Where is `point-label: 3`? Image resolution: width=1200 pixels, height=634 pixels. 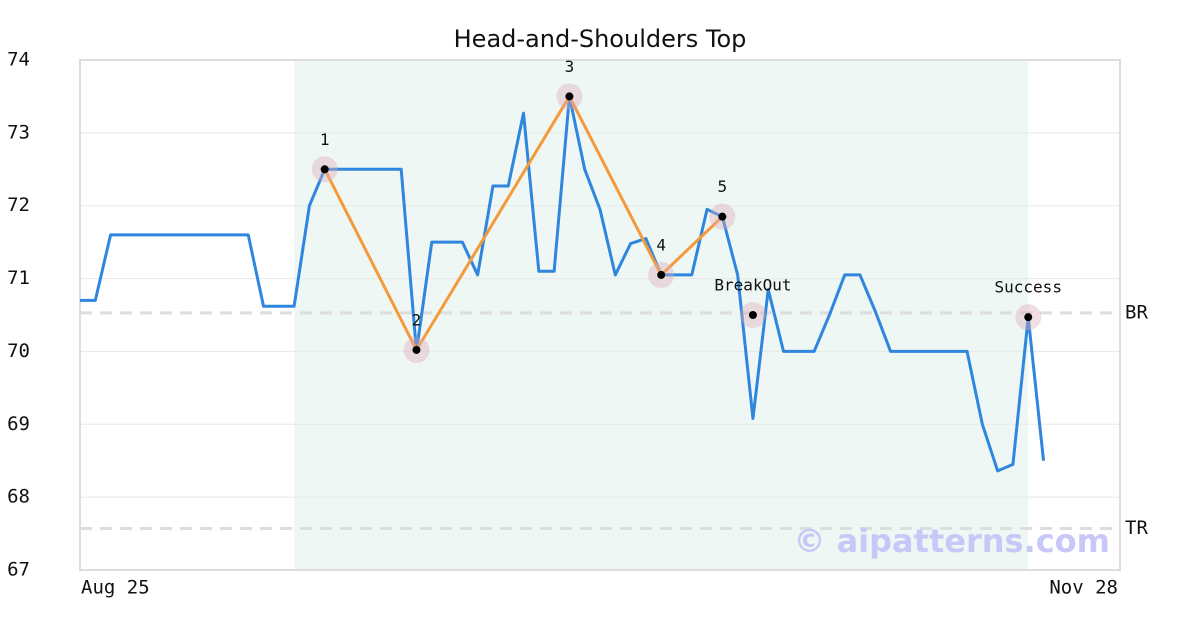 point-label: 3 is located at coordinates (570, 66).